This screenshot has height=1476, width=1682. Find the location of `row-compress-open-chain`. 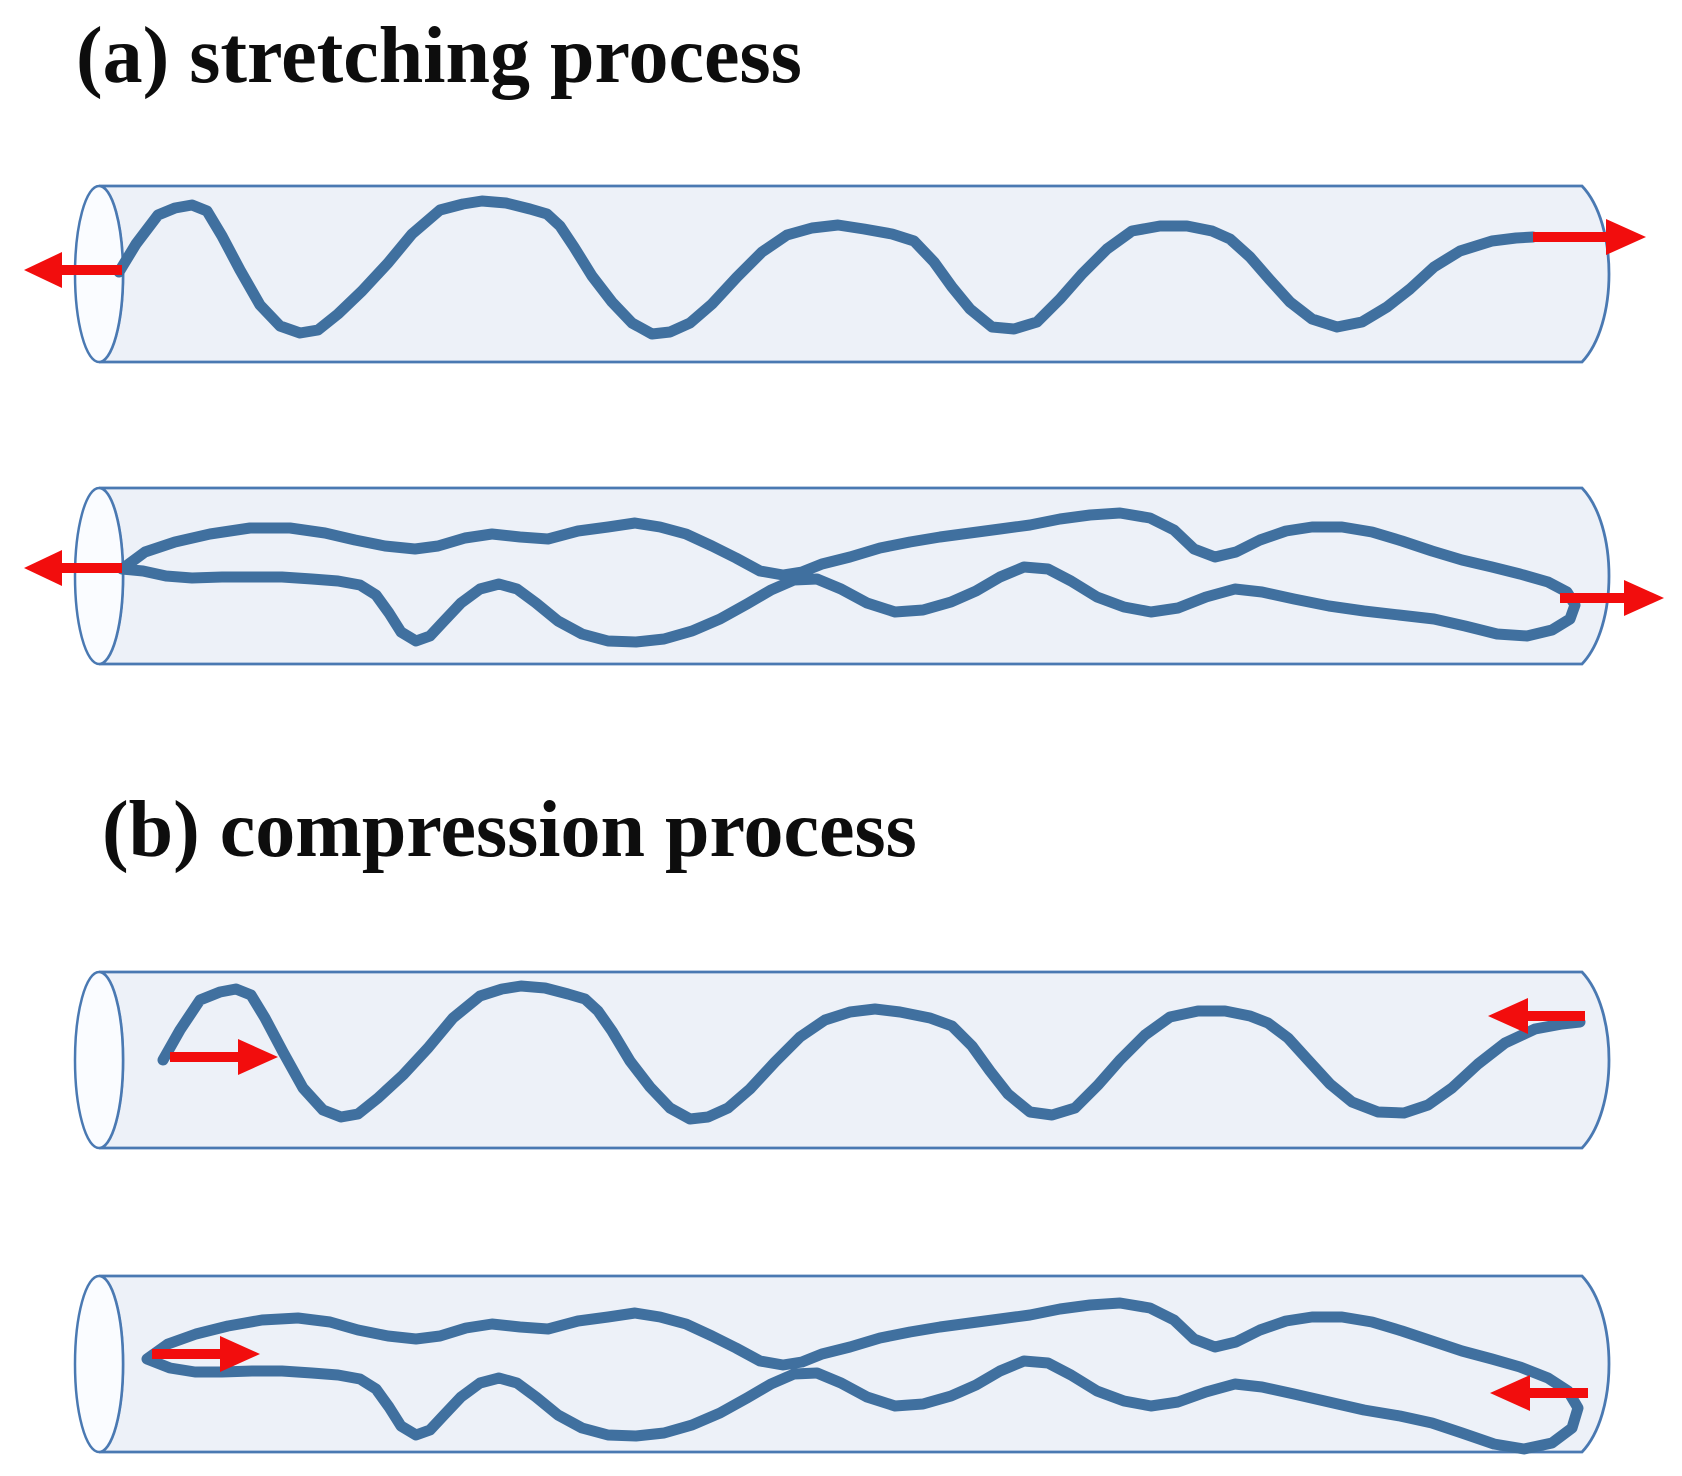

row-compress-open-chain is located at coordinates (842, 1060).